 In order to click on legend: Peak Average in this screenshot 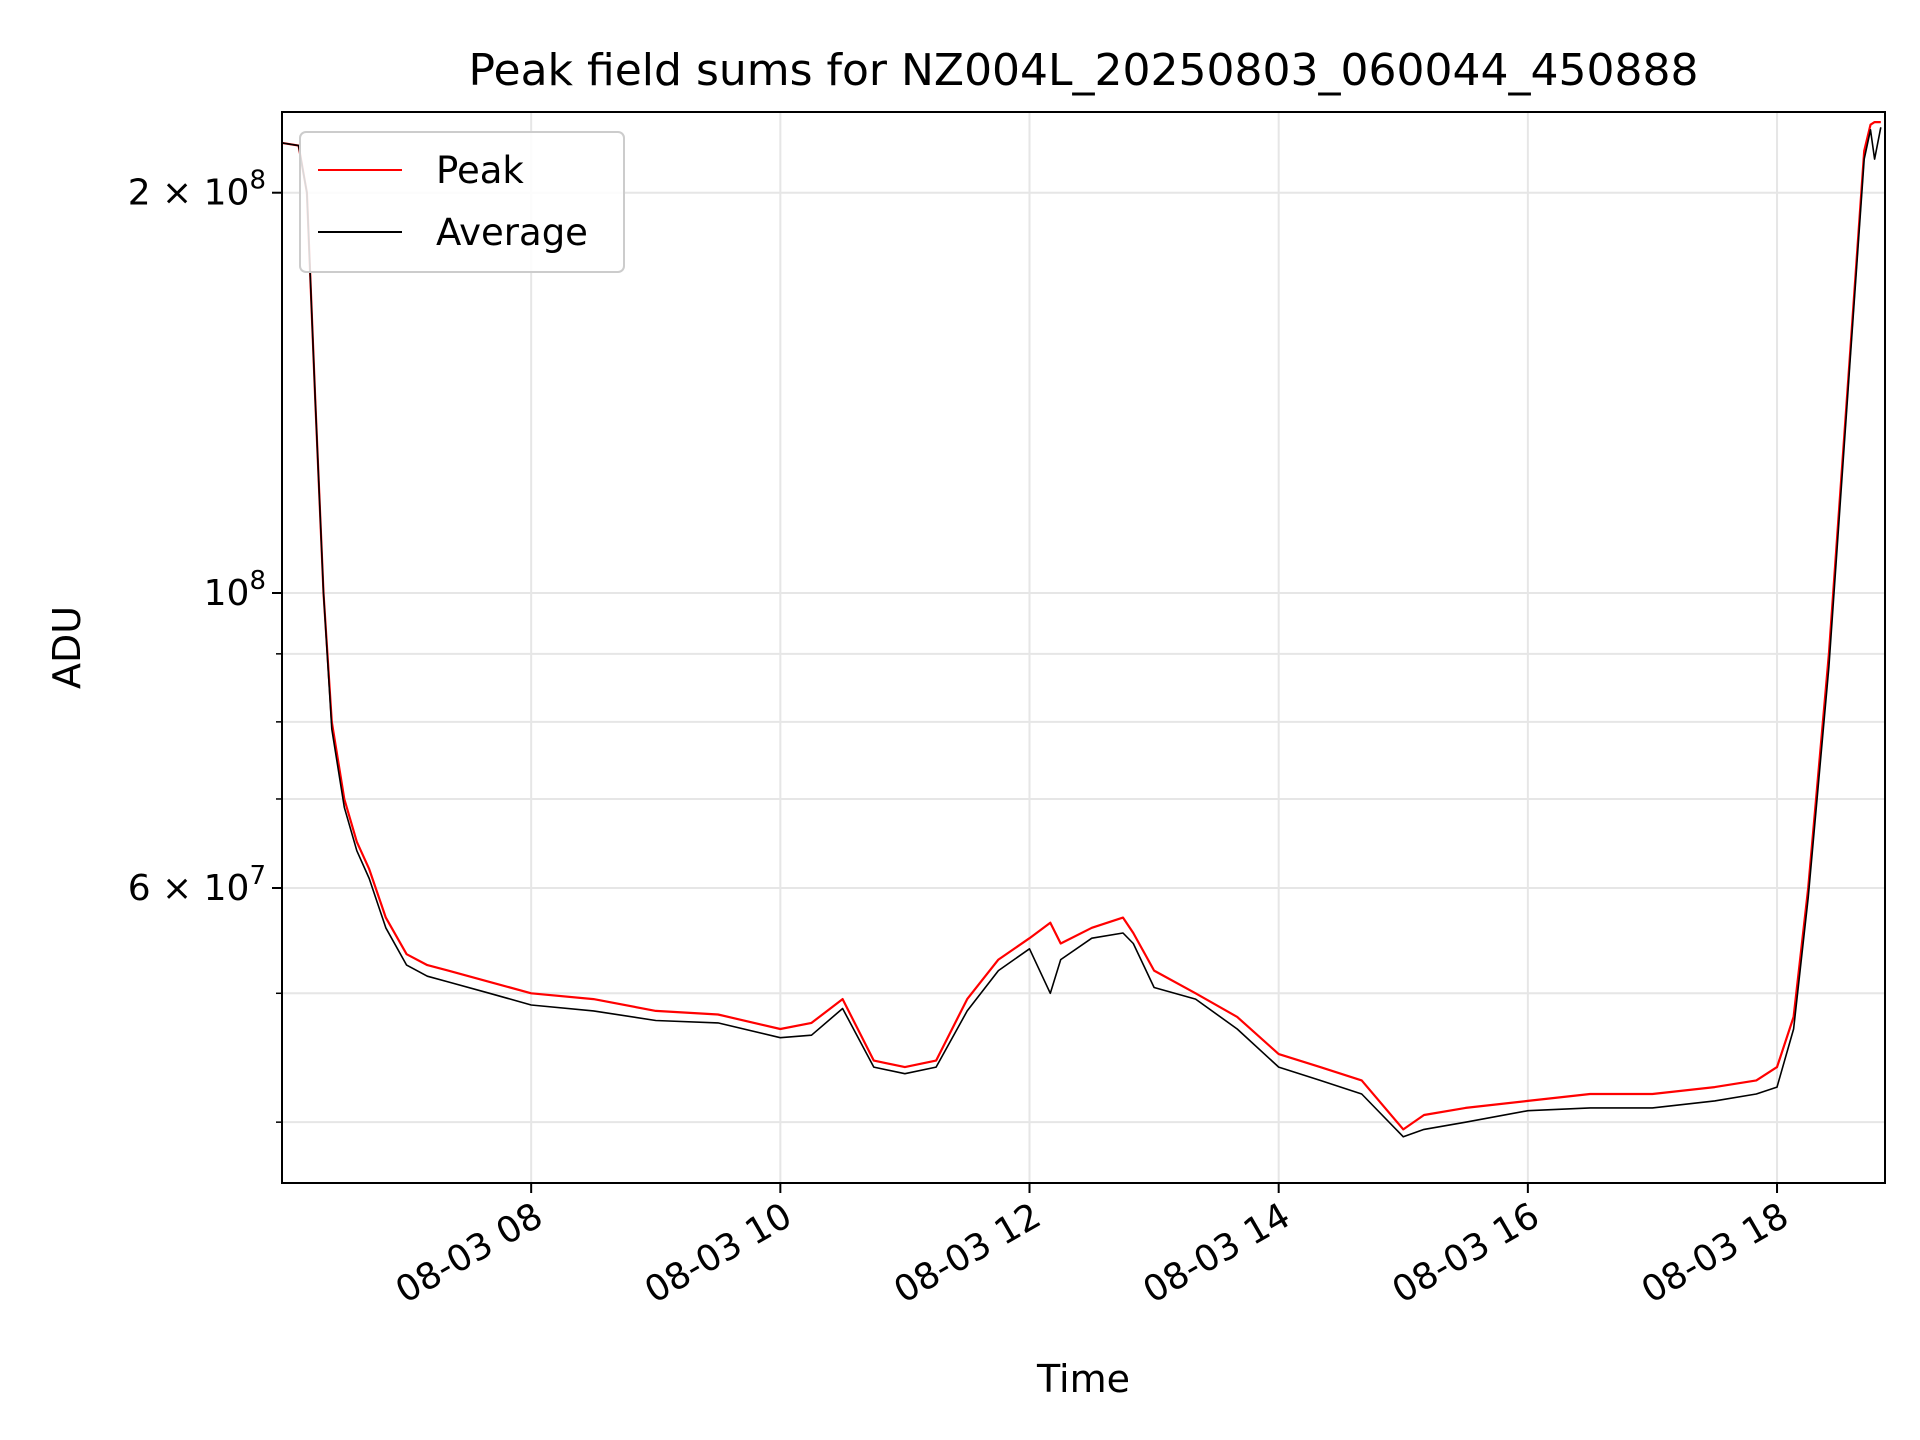, I will do `click(462, 202)`.